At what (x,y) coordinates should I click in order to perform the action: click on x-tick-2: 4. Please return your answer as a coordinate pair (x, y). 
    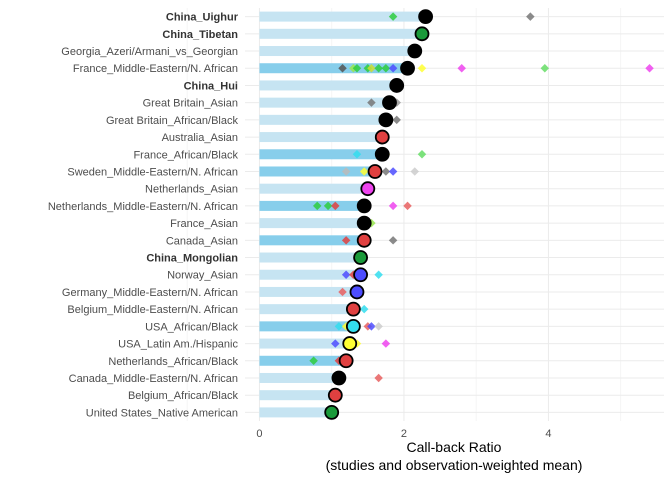
    Looking at the image, I should click on (548, 434).